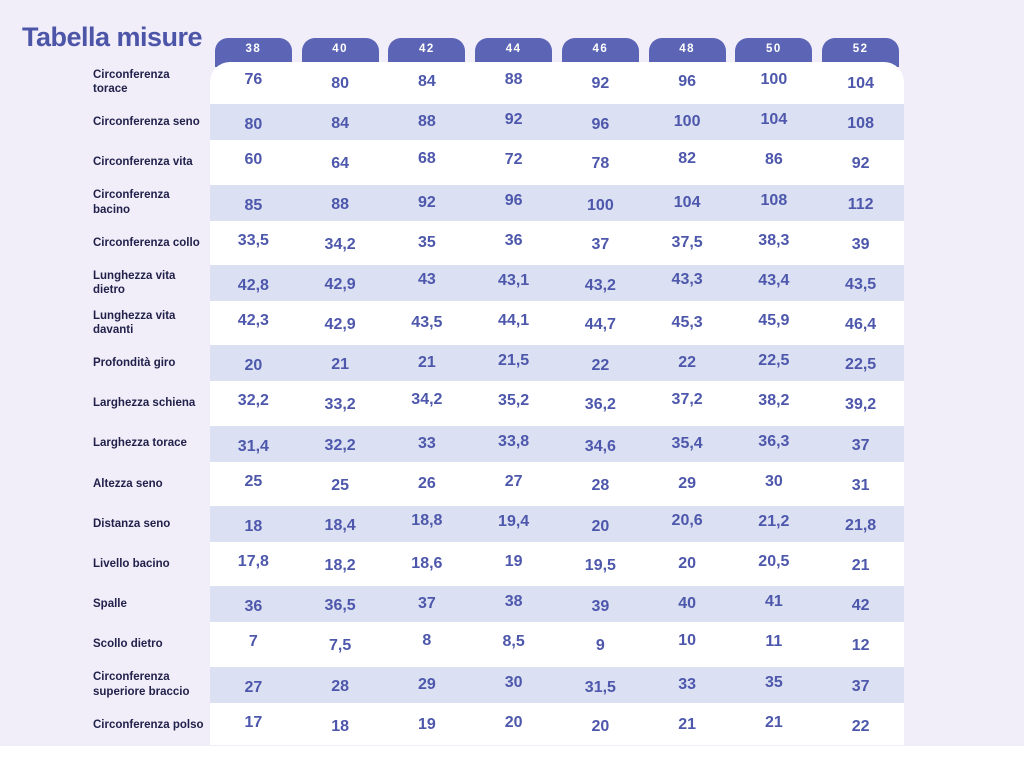 This screenshot has height=768, width=1024. I want to click on table-row: Altezza seno 25 25 26 27 28 29 30 31, so click(452, 483).